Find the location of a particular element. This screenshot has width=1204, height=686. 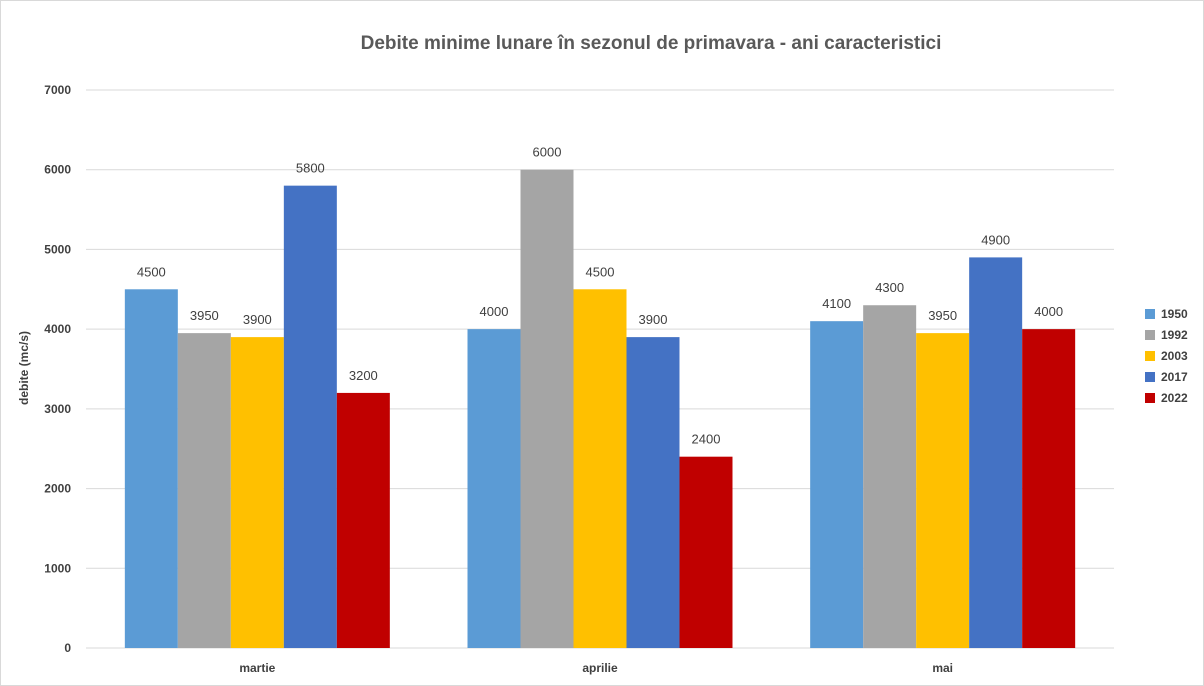

bar-1950-martie is located at coordinates (151, 468).